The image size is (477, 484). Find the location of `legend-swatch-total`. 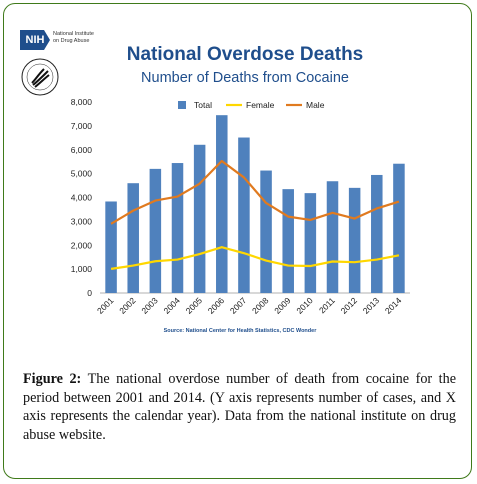

legend-swatch-total is located at coordinates (182, 105).